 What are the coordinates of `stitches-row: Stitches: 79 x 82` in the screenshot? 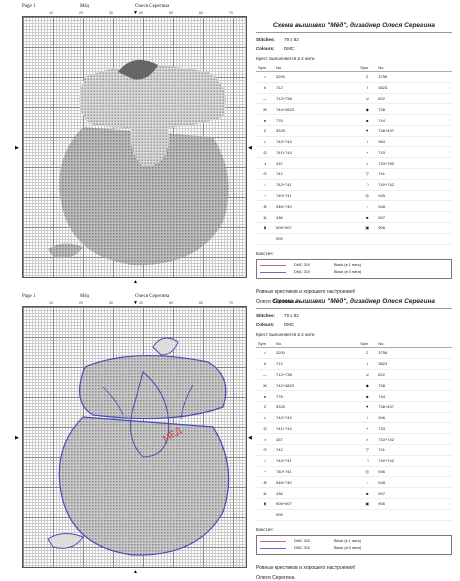 It's located at (354, 315).